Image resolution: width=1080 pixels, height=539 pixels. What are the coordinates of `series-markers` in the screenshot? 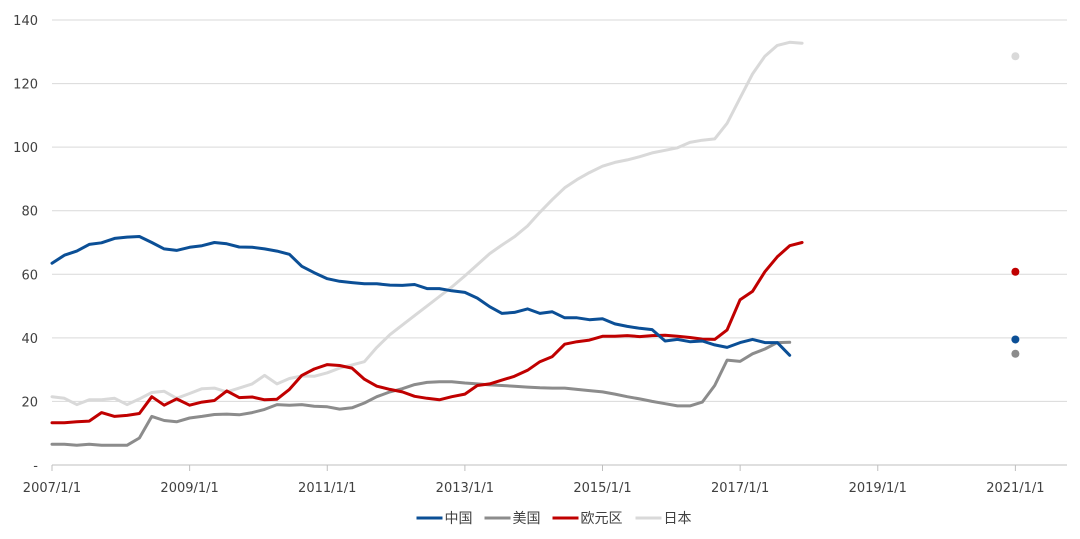 It's located at (1015, 205).